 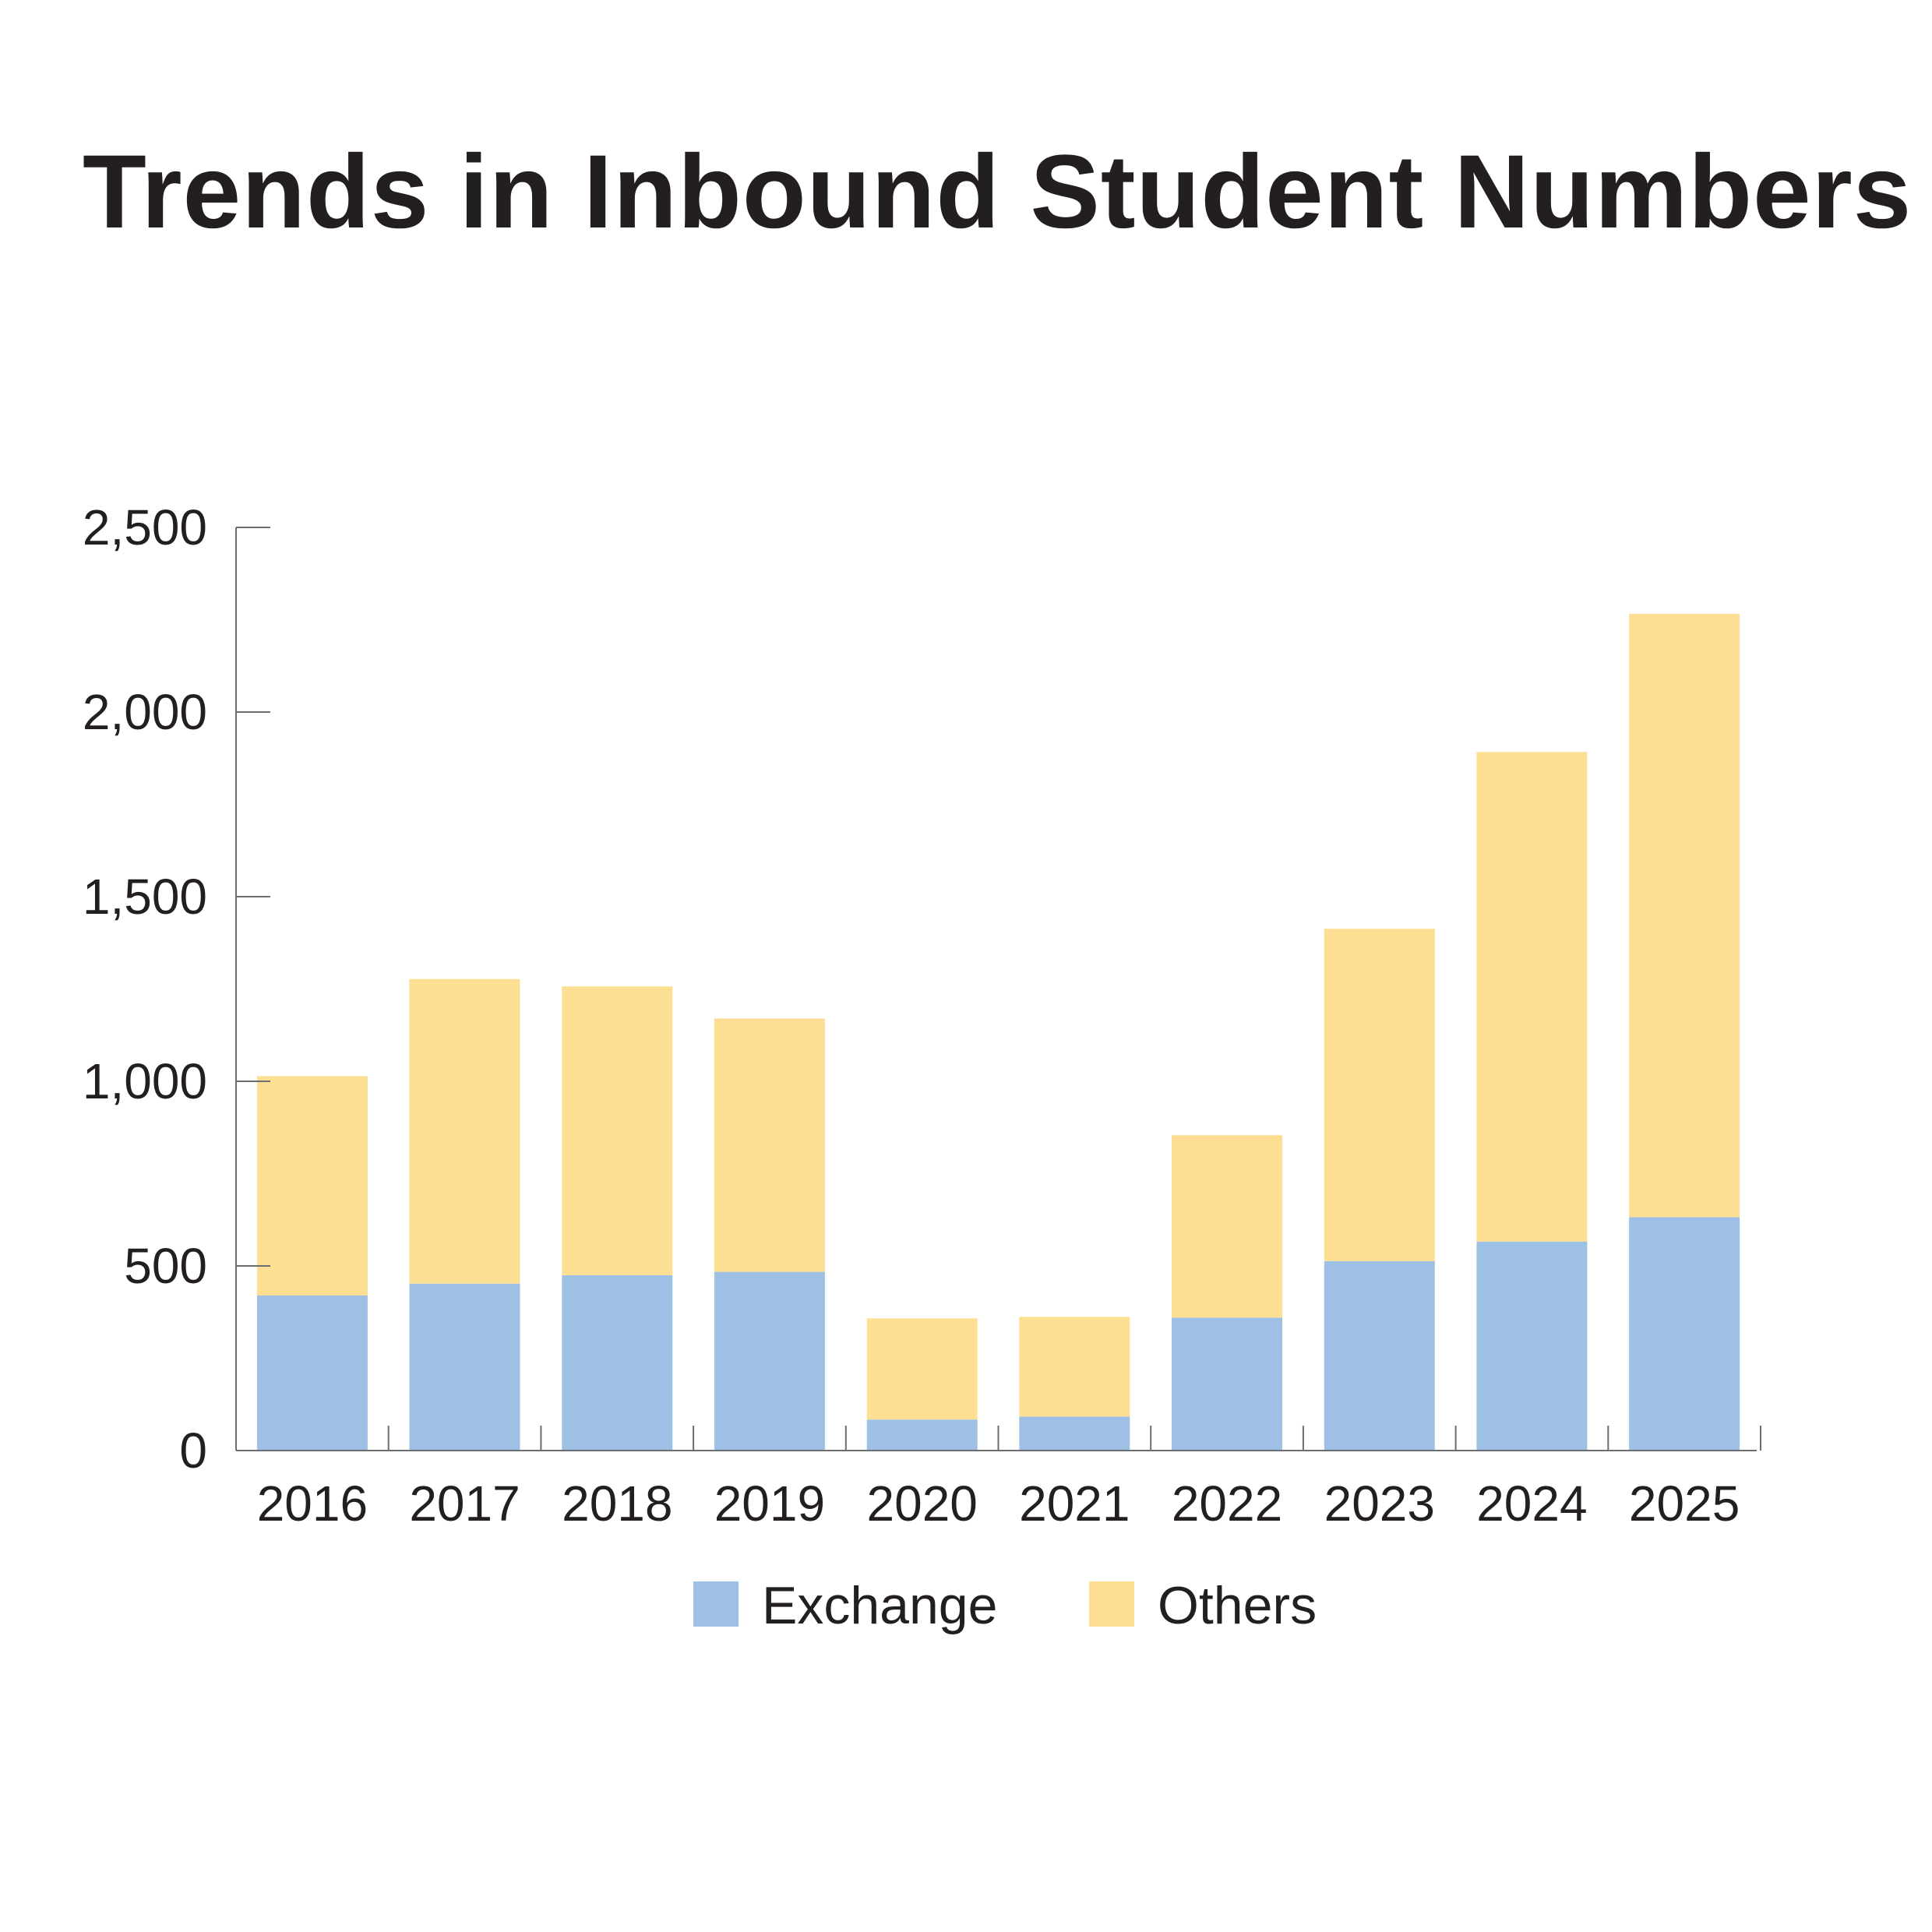 I want to click on bar-exchange-2023, so click(x=1380, y=1355).